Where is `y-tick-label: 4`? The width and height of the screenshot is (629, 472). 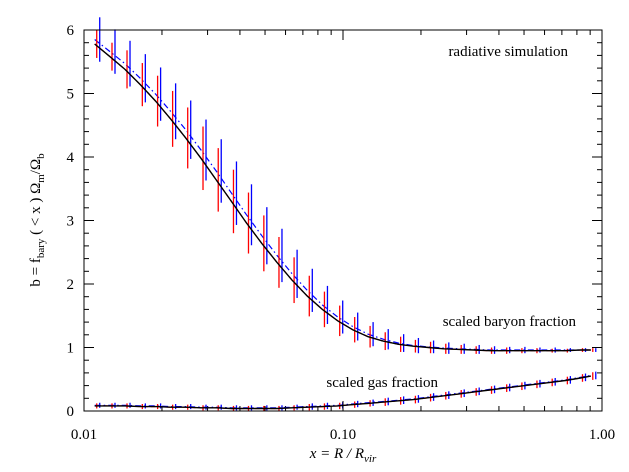
y-tick-label: 4 is located at coordinates (71, 158).